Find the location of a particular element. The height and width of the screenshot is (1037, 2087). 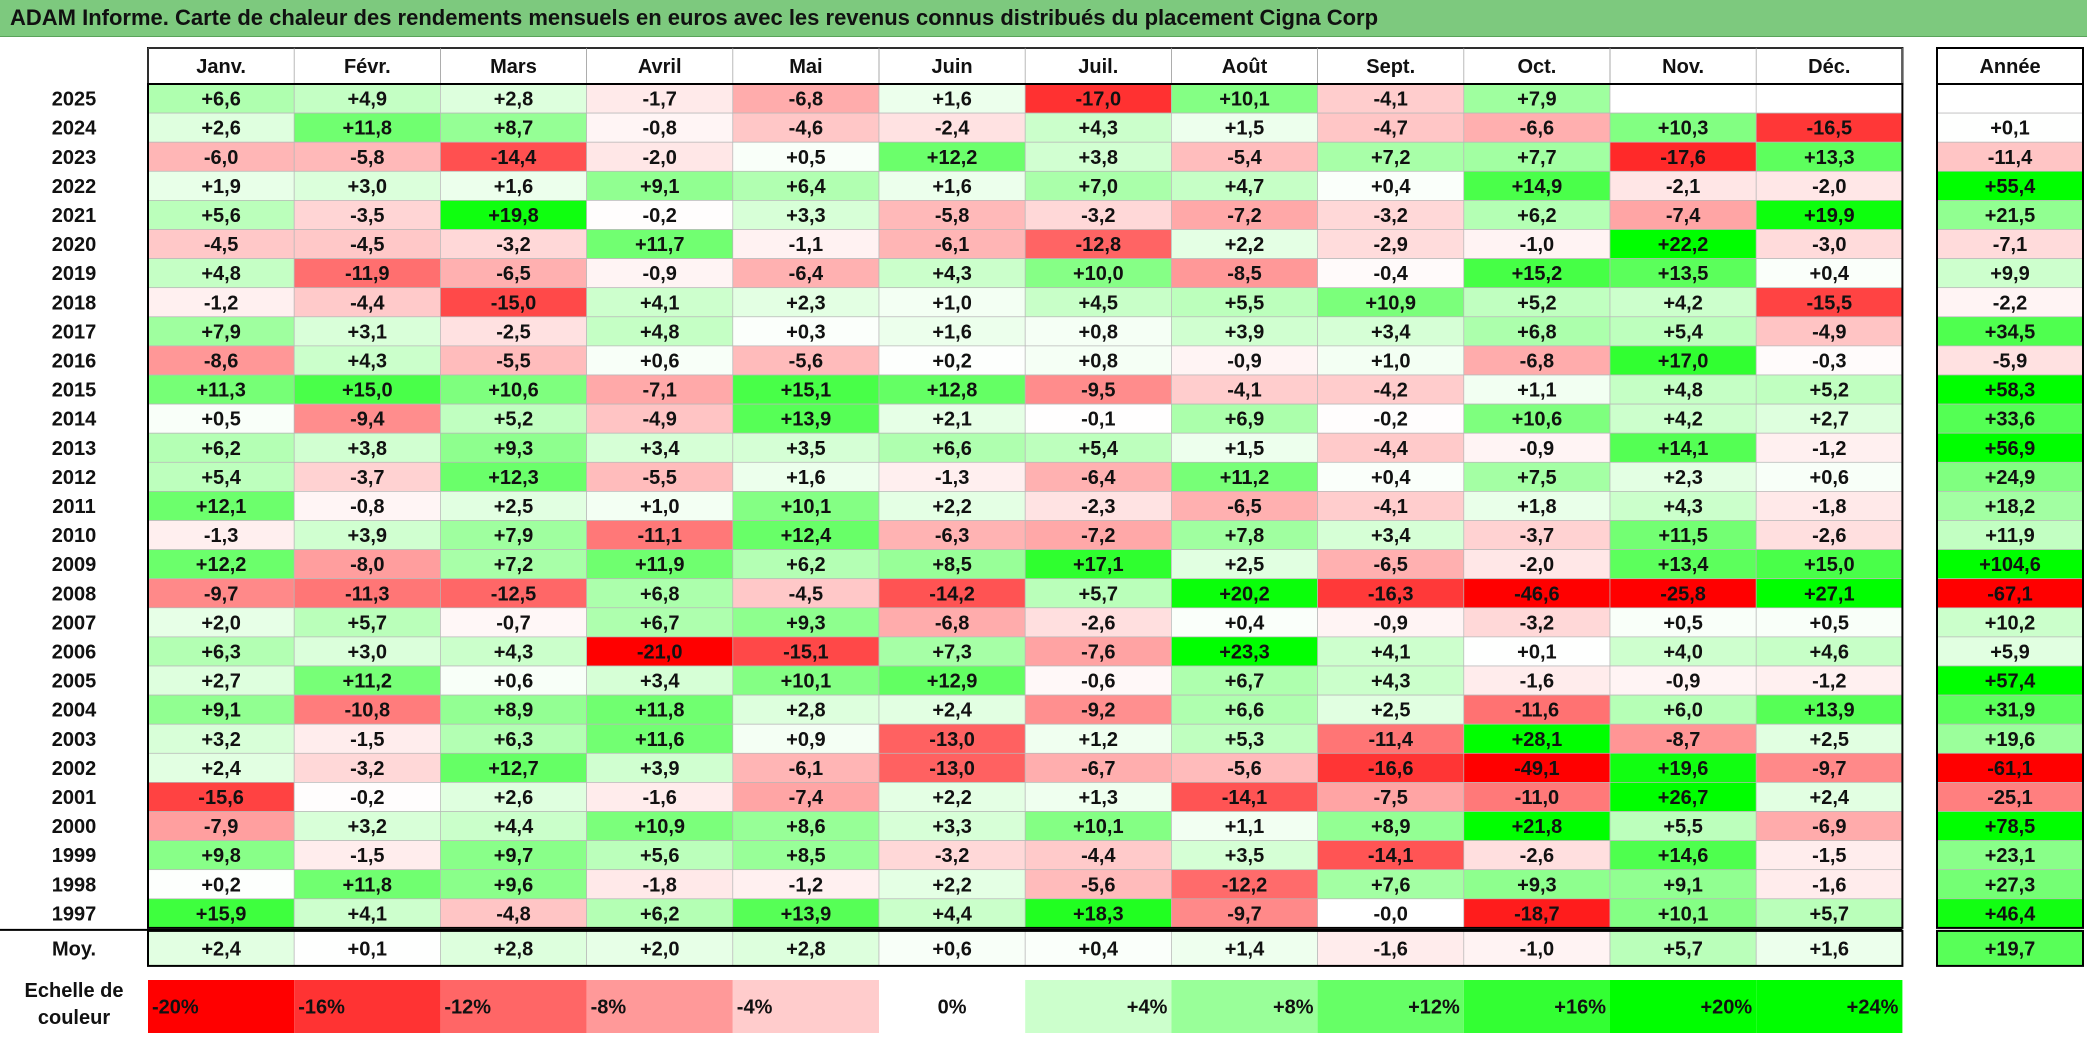

cell-value: -7,6 is located at coordinates (1098, 652).